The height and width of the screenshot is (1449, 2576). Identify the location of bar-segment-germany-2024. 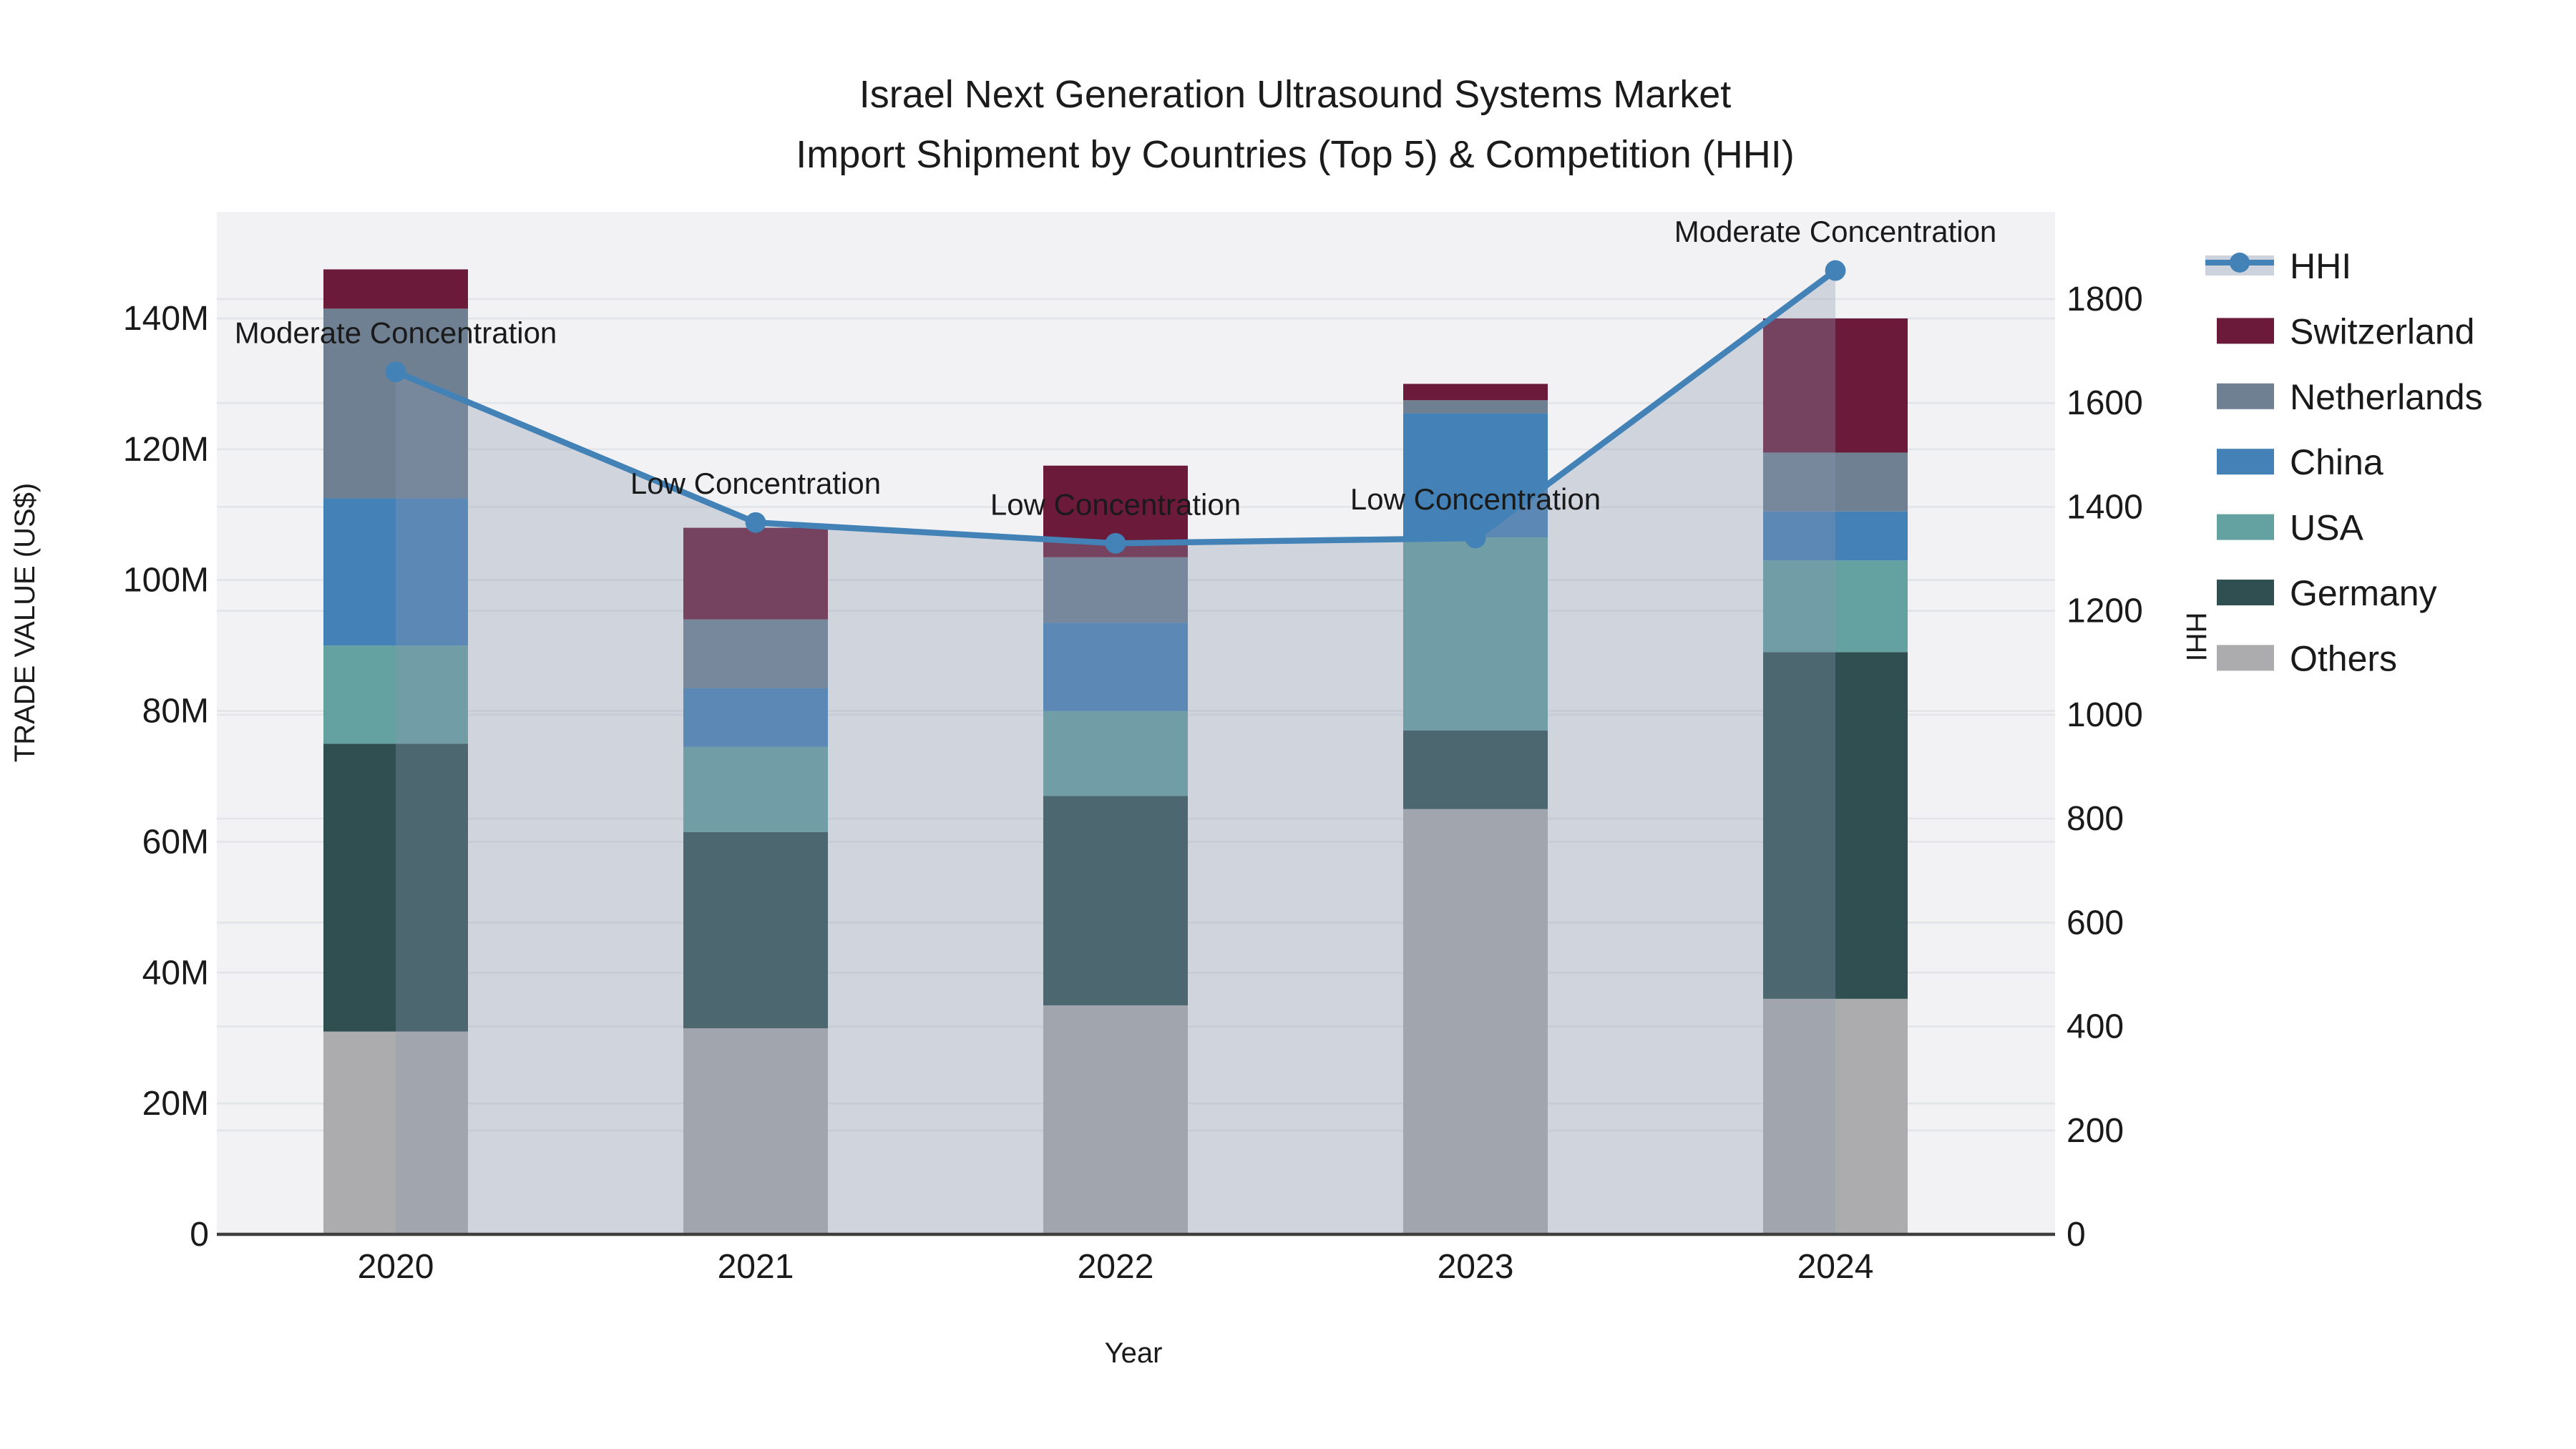
(1835, 825).